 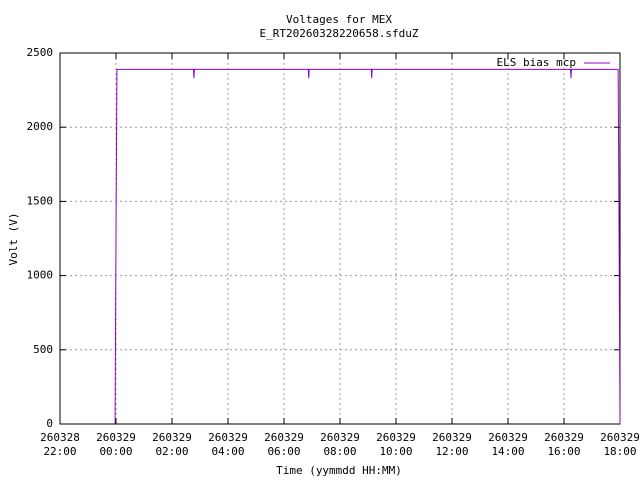 I want to click on x-tick-label: 260329 10:00, so click(x=396, y=444).